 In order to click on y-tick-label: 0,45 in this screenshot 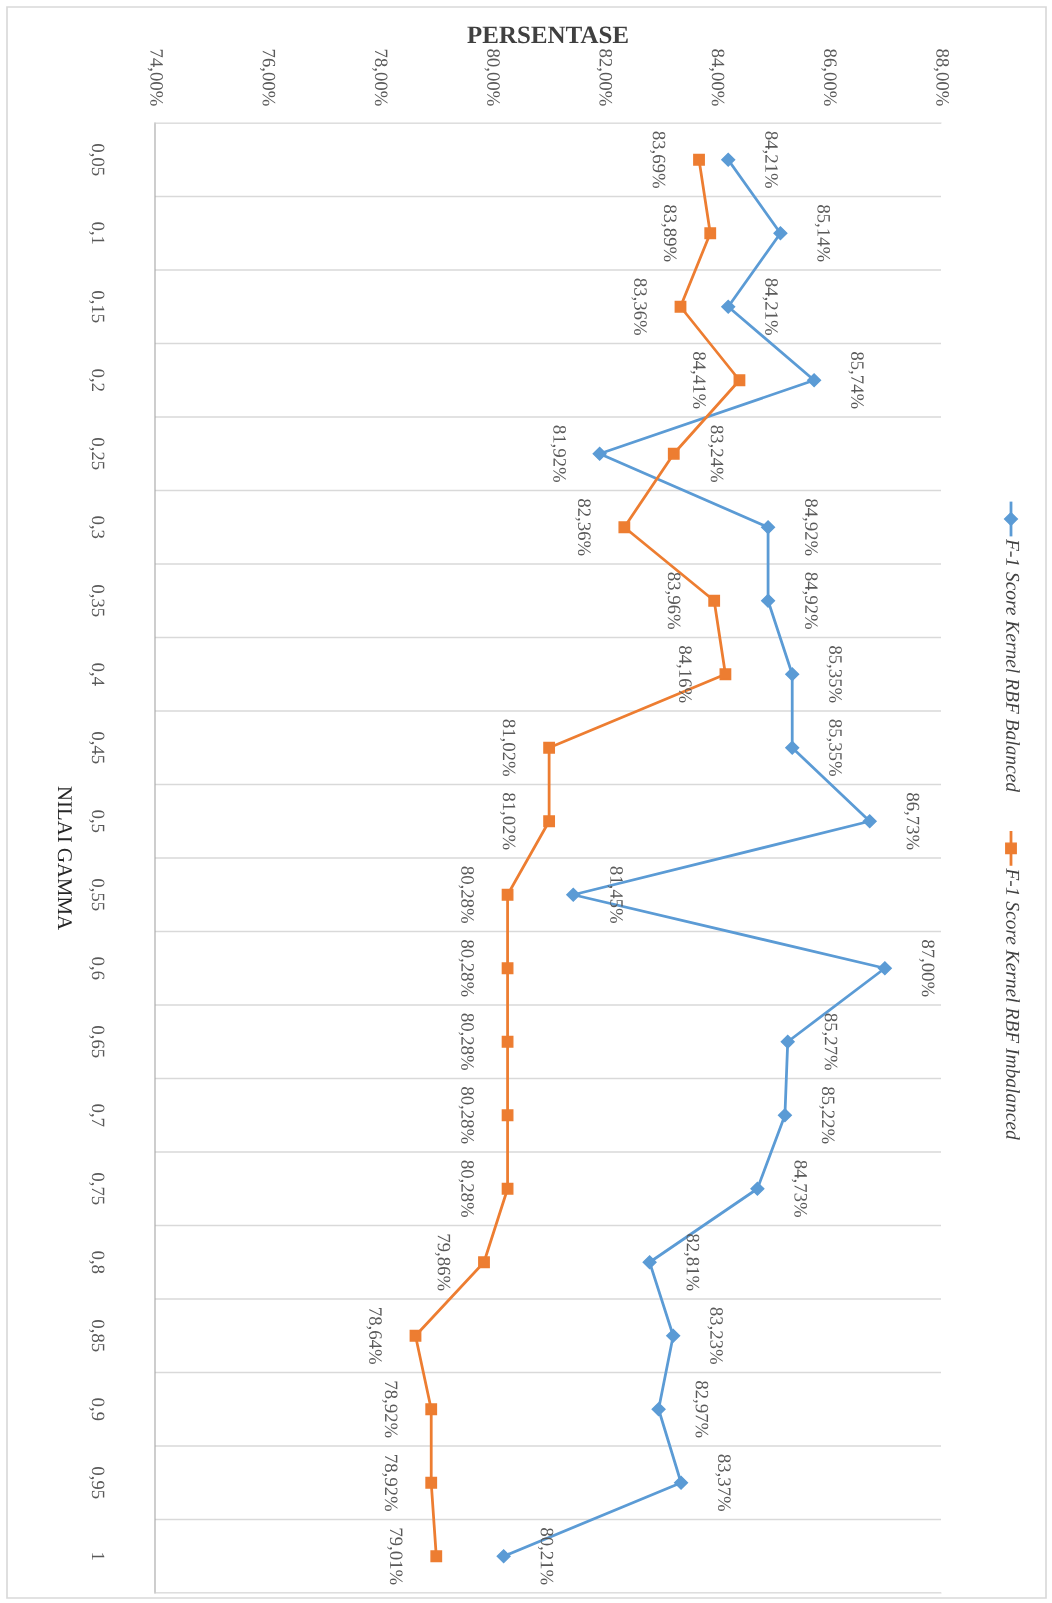, I will do `click(97, 748)`.